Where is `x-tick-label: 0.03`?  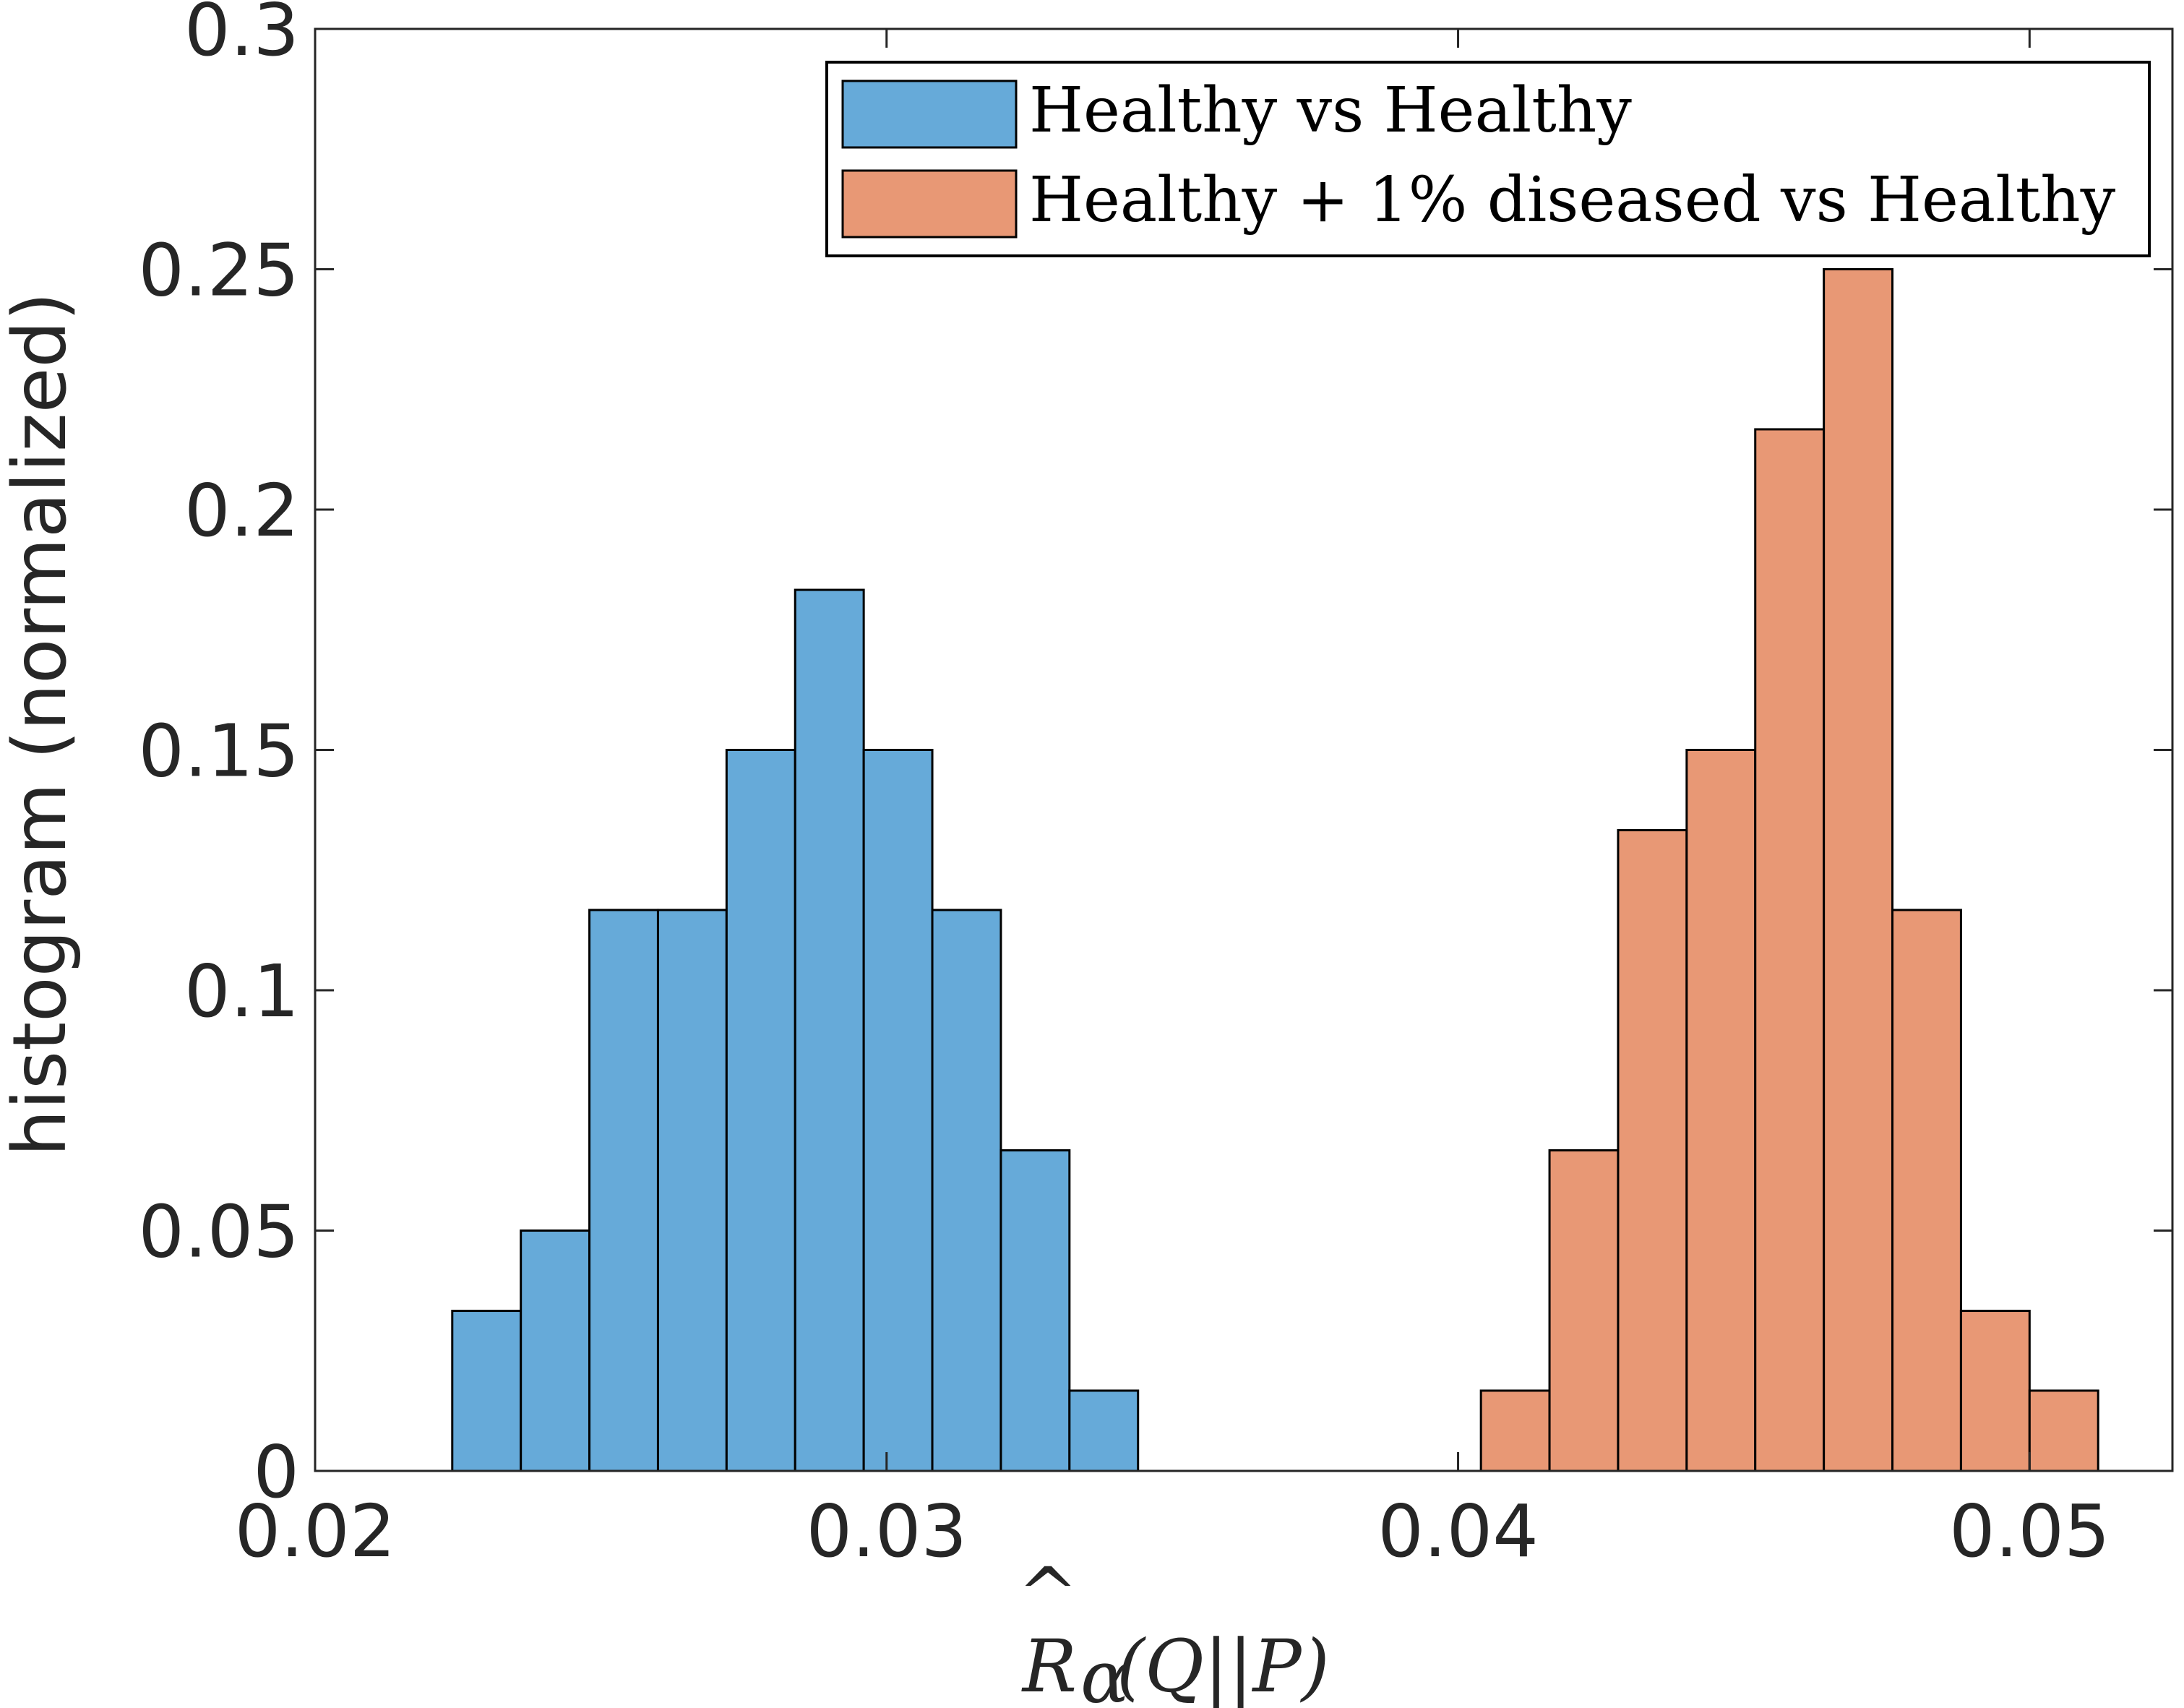
x-tick-label: 0.03 is located at coordinates (886, 1531).